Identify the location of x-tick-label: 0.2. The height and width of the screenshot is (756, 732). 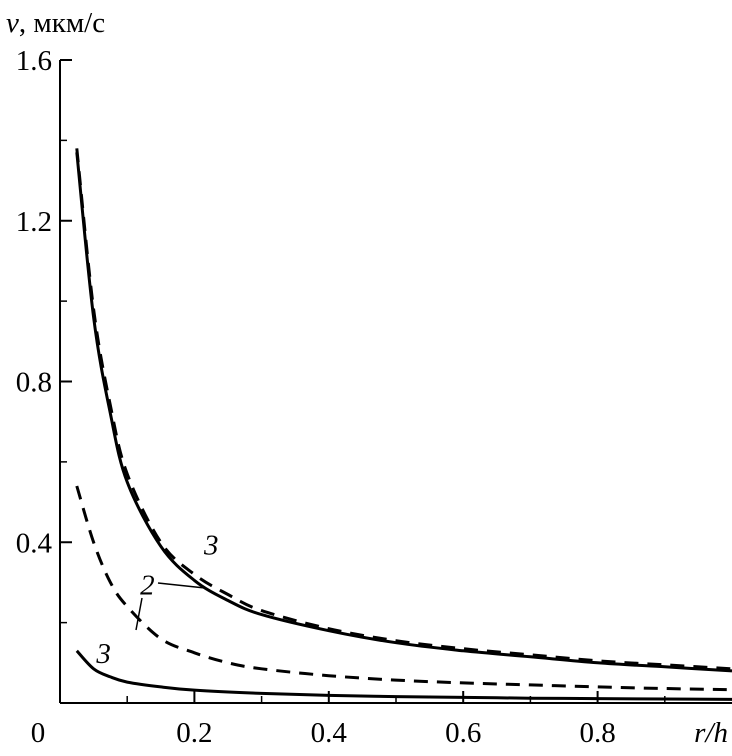
(194, 733).